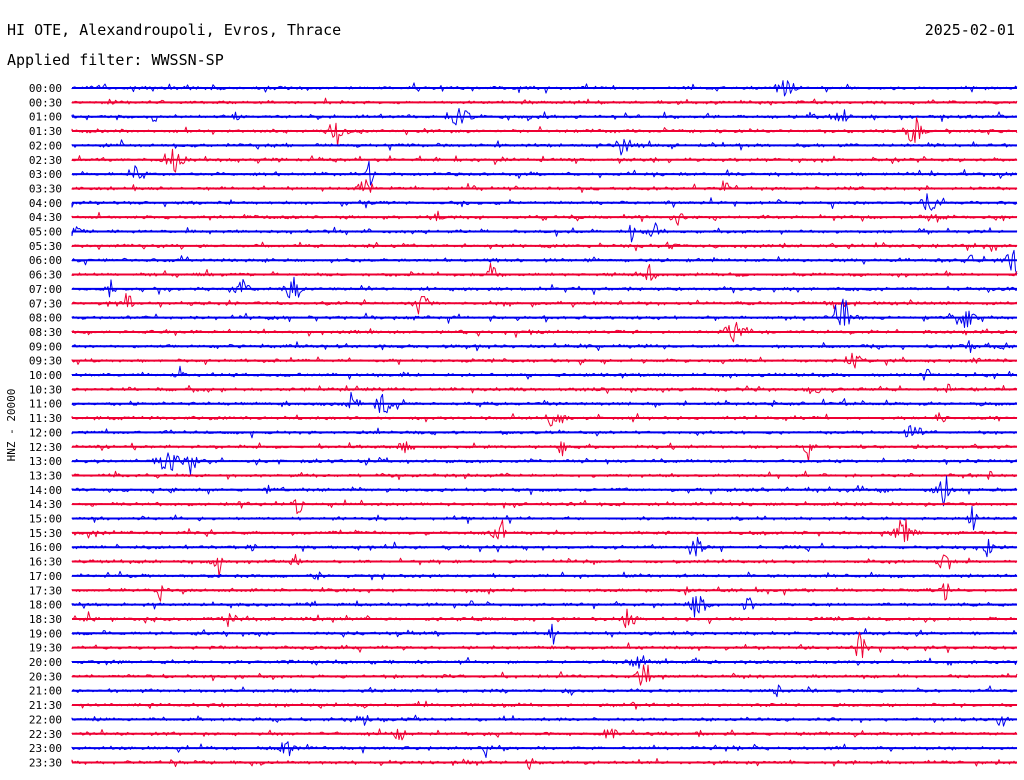 The image size is (1024, 780). Describe the element at coordinates (45, 562) in the screenshot. I see `row-time-label: 16:30` at that location.